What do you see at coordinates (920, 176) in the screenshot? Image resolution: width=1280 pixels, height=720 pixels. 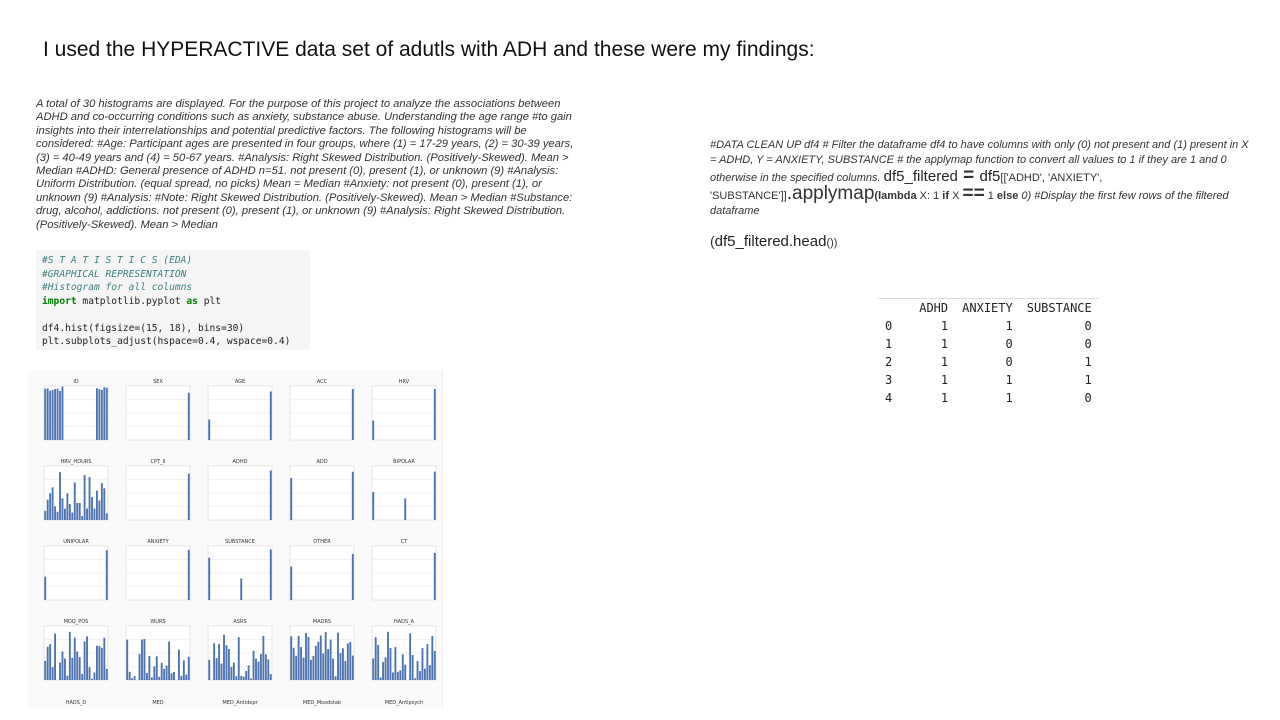 I see `df5-filtered-var: df5_filtered` at bounding box center [920, 176].